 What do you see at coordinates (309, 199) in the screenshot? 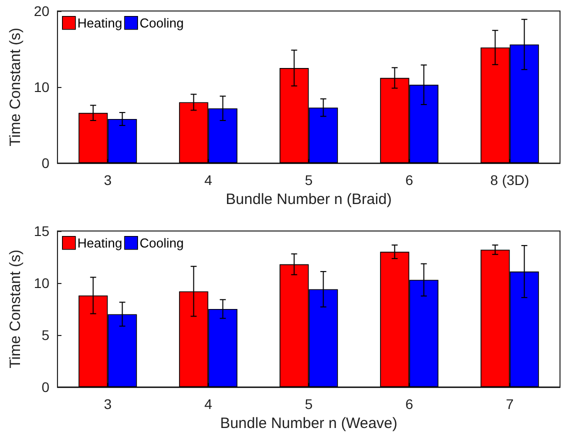
I see `x-axis-title: Bundle Number n (Braid)` at bounding box center [309, 199].